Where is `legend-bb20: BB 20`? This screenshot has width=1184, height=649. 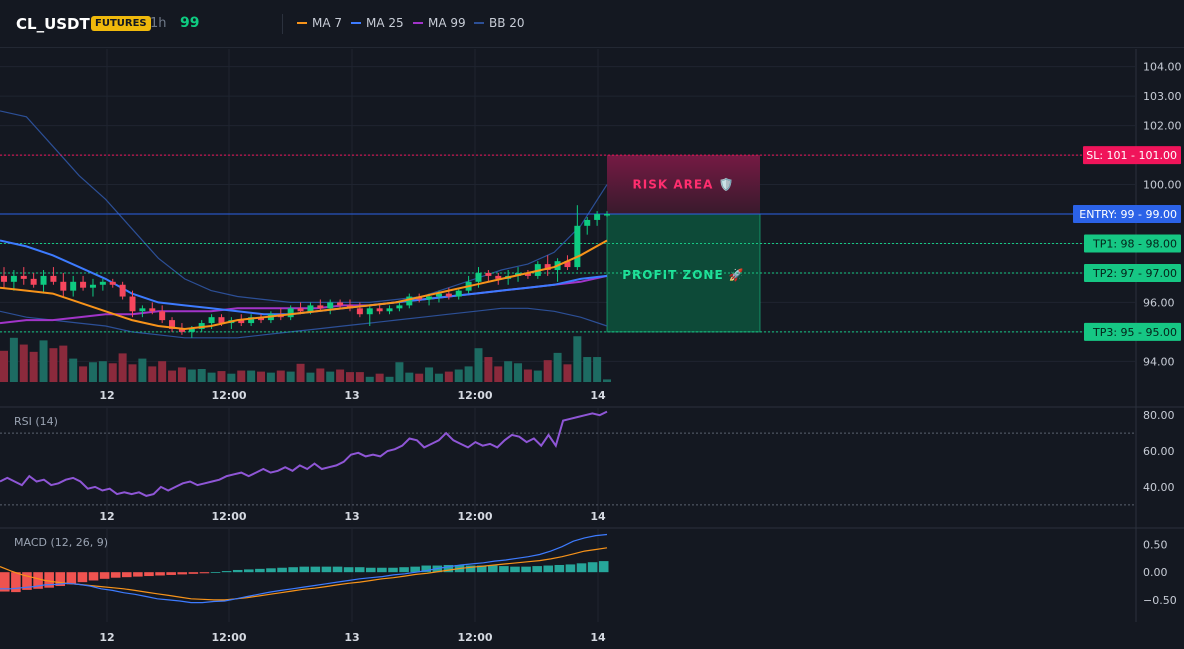
legend-bb20: BB 20 is located at coordinates (499, 23).